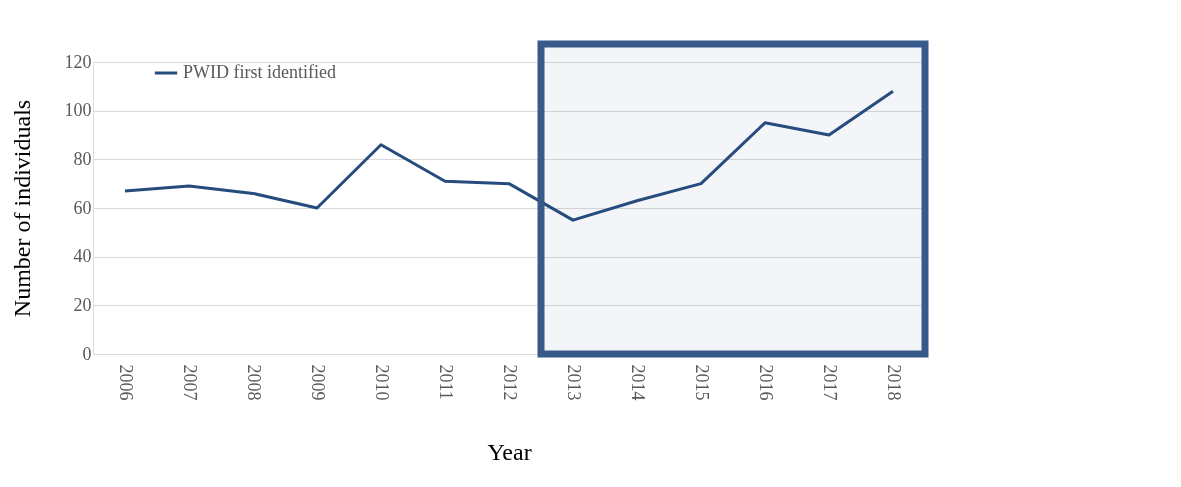 Image resolution: width=1181 pixels, height=487 pixels. I want to click on y-tick-label: 80, so click(82, 158).